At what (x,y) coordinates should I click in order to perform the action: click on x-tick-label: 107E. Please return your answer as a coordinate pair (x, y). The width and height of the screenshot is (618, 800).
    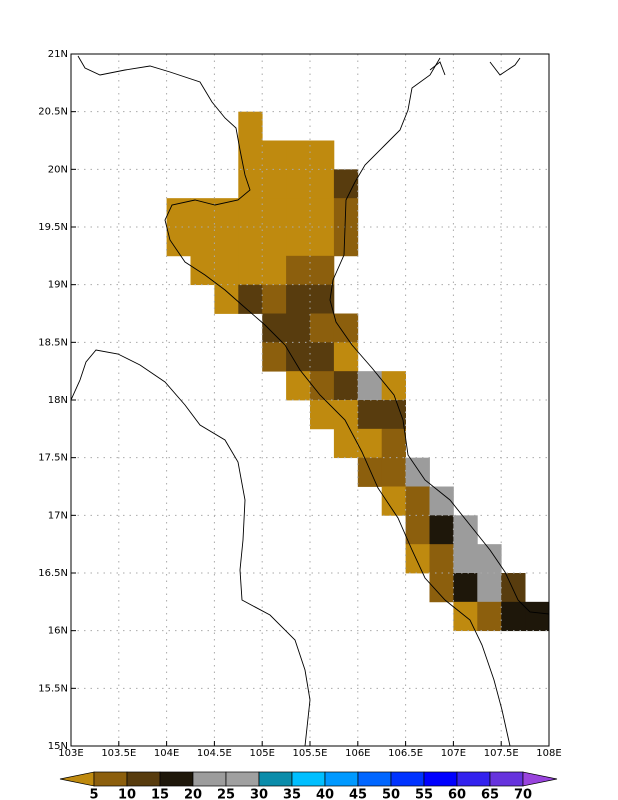
    Looking at the image, I should click on (453, 753).